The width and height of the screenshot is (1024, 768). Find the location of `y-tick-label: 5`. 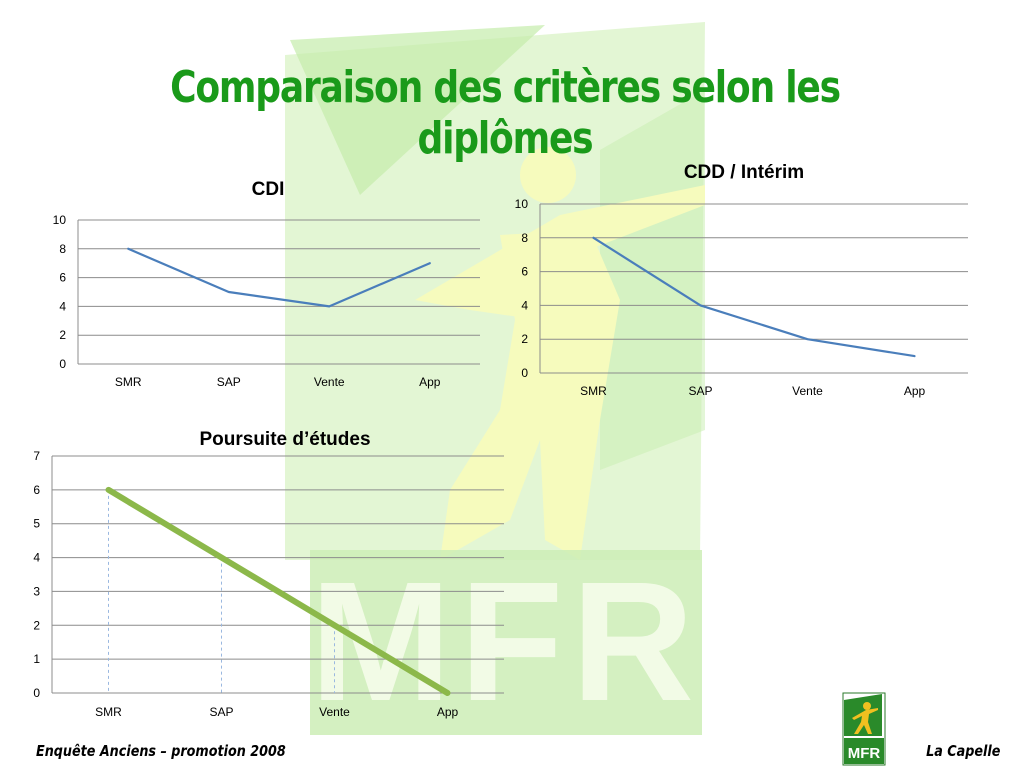

y-tick-label: 5 is located at coordinates (36, 524).